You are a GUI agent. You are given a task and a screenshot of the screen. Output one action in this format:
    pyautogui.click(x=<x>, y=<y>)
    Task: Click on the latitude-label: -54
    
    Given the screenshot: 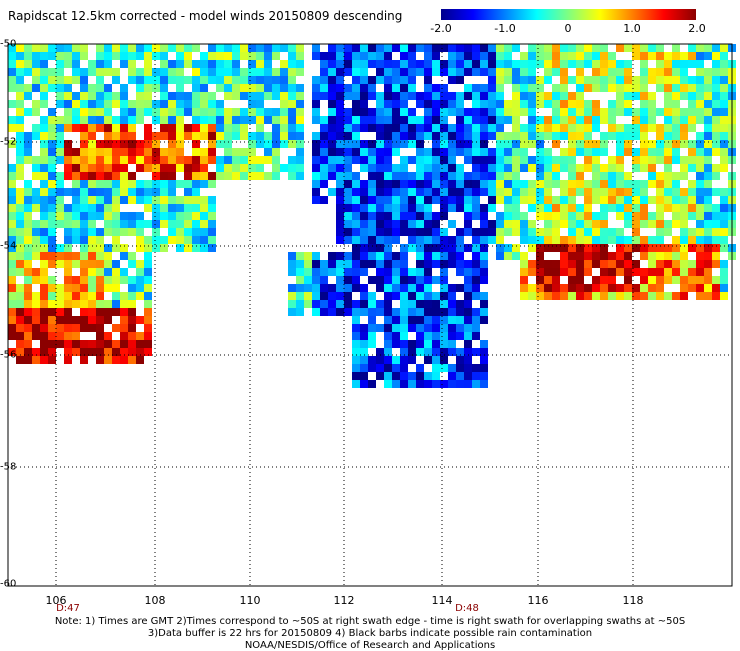 What is the action you would take?
    pyautogui.click(x=8, y=246)
    